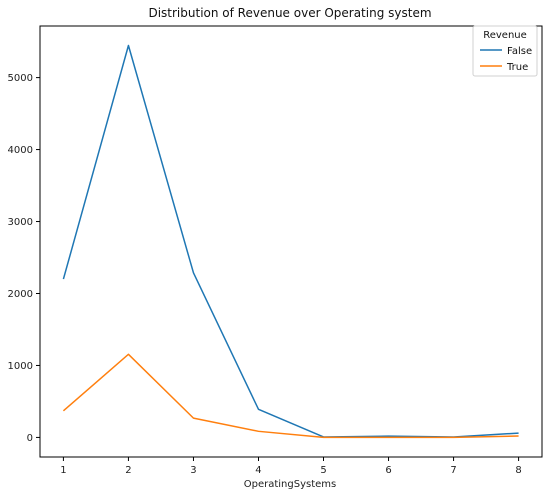 The width and height of the screenshot is (548, 496). What do you see at coordinates (517, 67) in the screenshot?
I see `legend-label-true: True` at bounding box center [517, 67].